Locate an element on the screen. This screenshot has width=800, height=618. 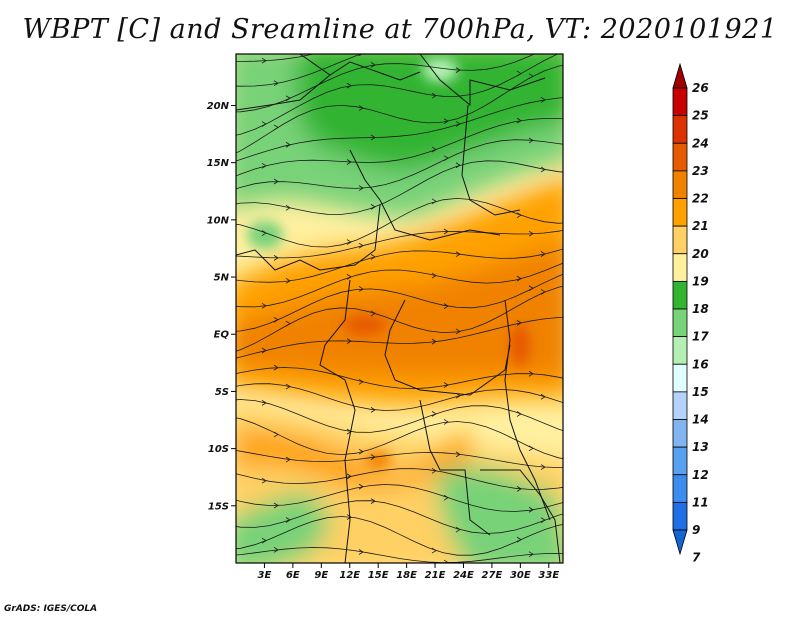
colorbar-label: 12 is located at coordinates (700, 475).